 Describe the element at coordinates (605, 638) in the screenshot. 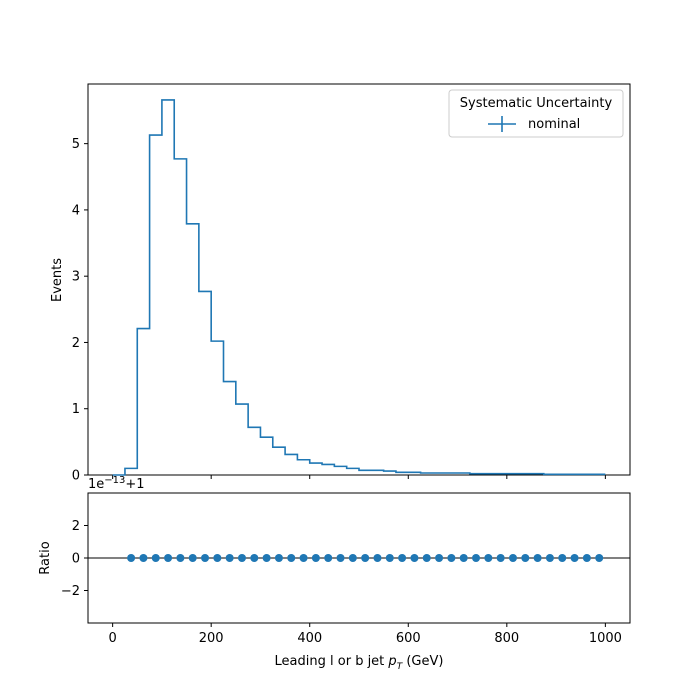

I see `ratio-x-tick-label: 1000` at that location.